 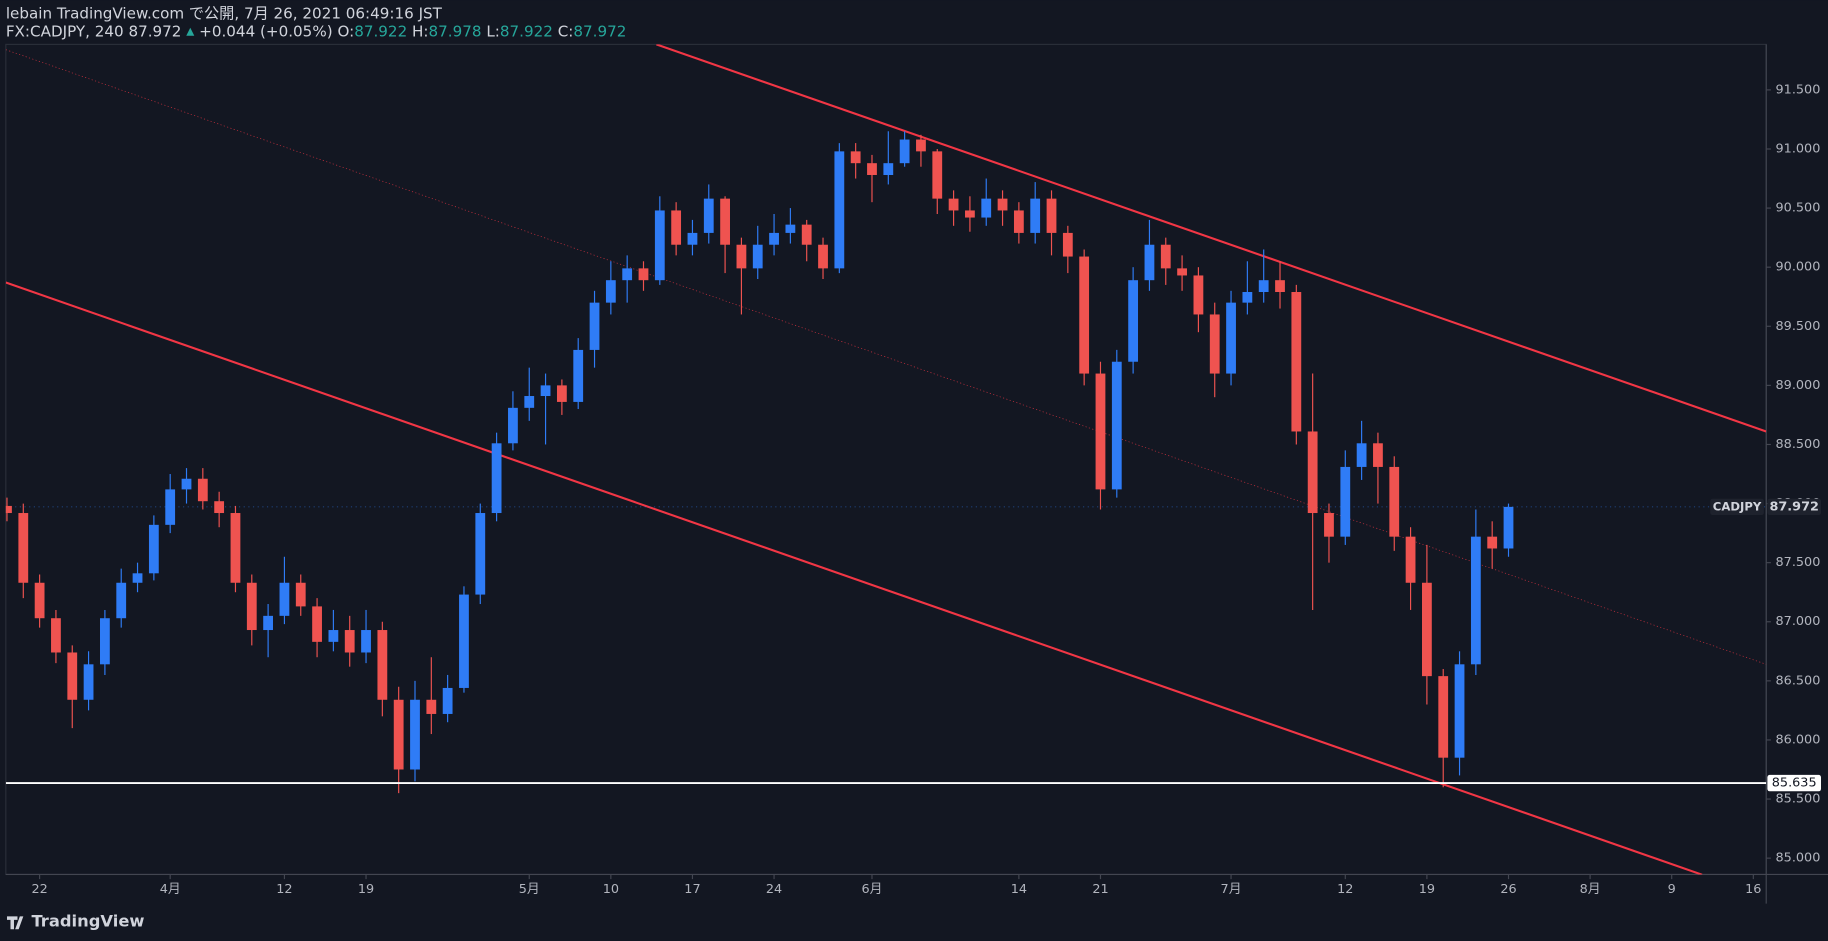 I want to click on x-tick-label: 5月, so click(x=529, y=889).